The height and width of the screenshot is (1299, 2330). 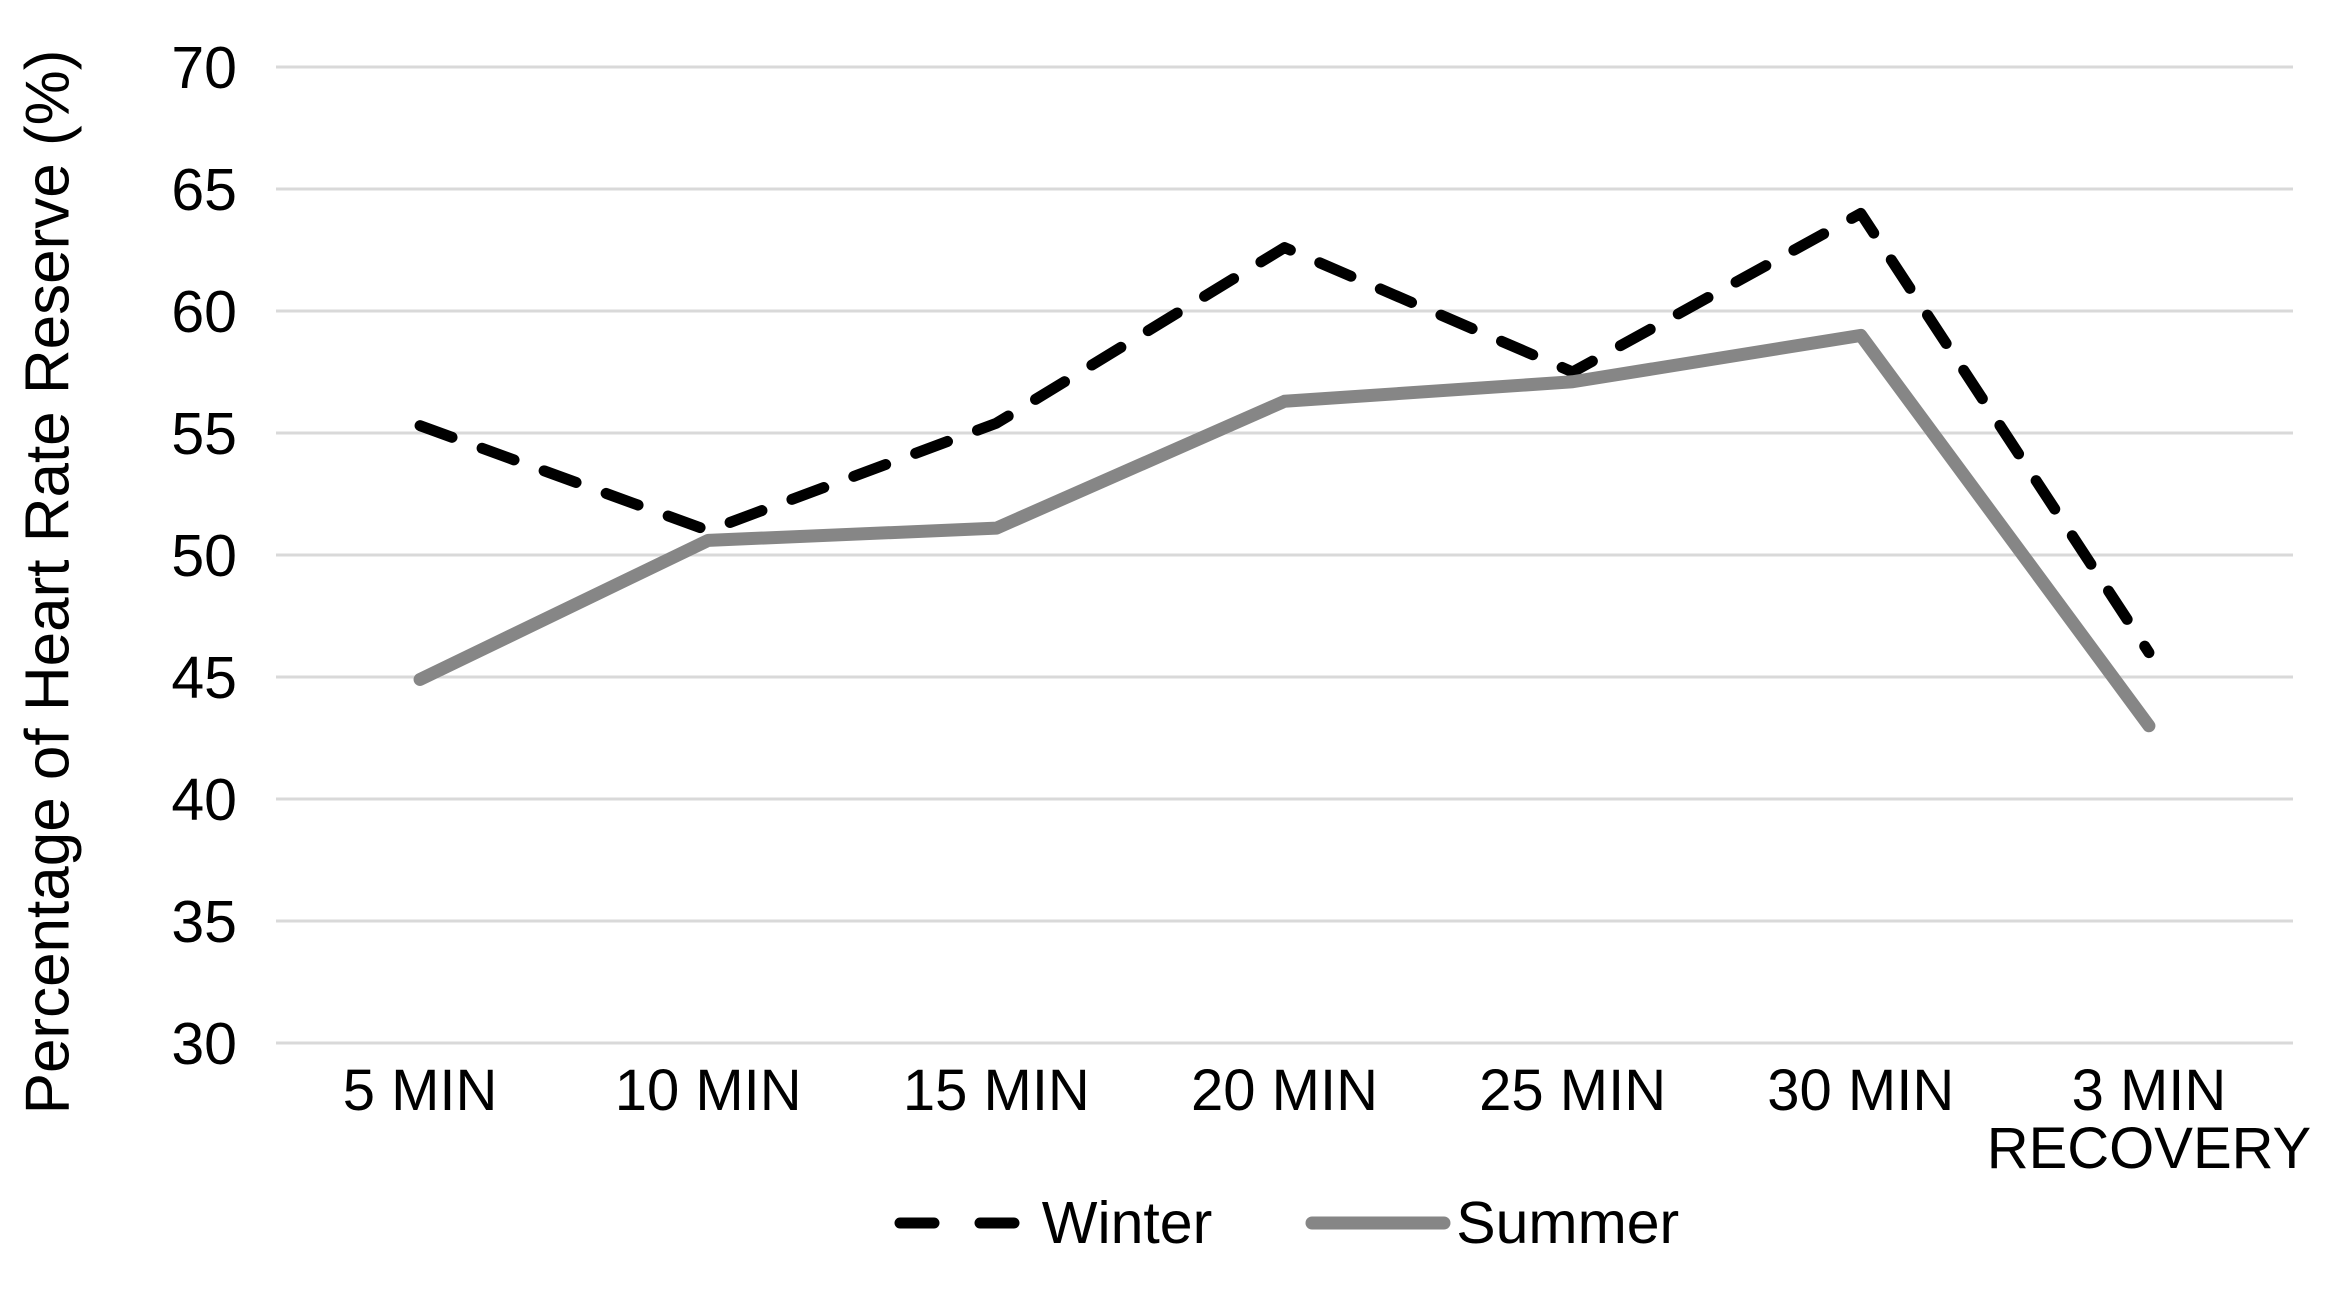 What do you see at coordinates (1284, 1223) in the screenshot?
I see `legend: Winter Summer` at bounding box center [1284, 1223].